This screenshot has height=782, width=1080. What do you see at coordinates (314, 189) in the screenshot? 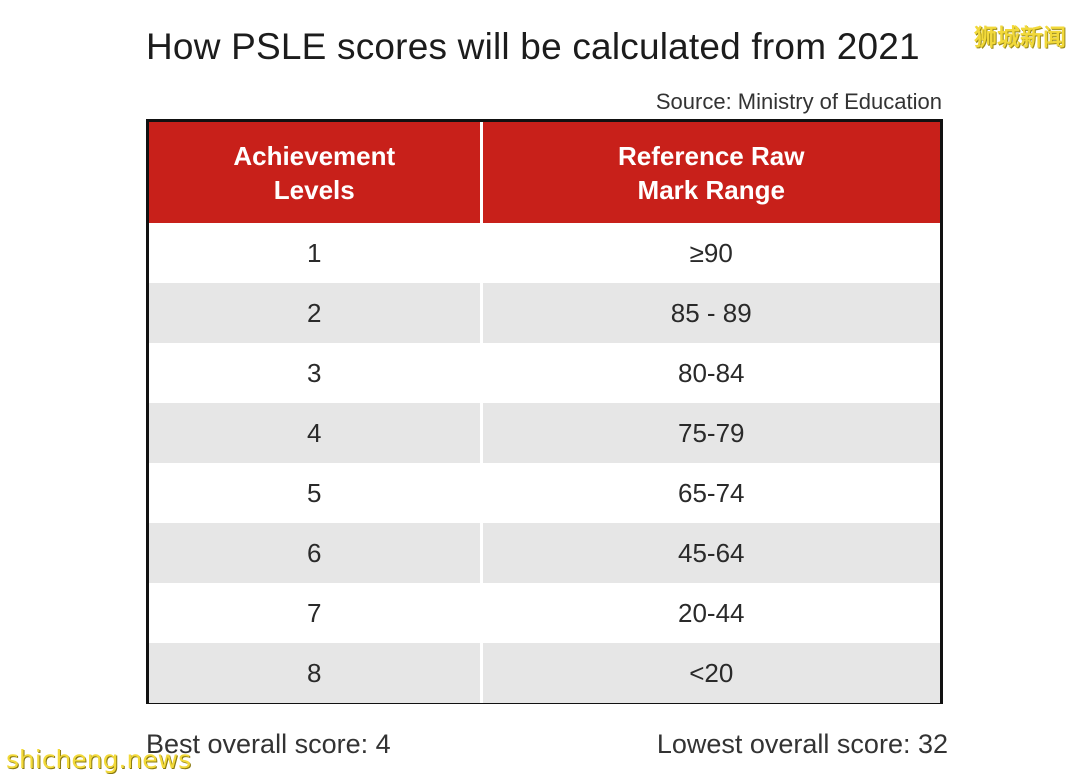
I see `header-label: Levels` at bounding box center [314, 189].